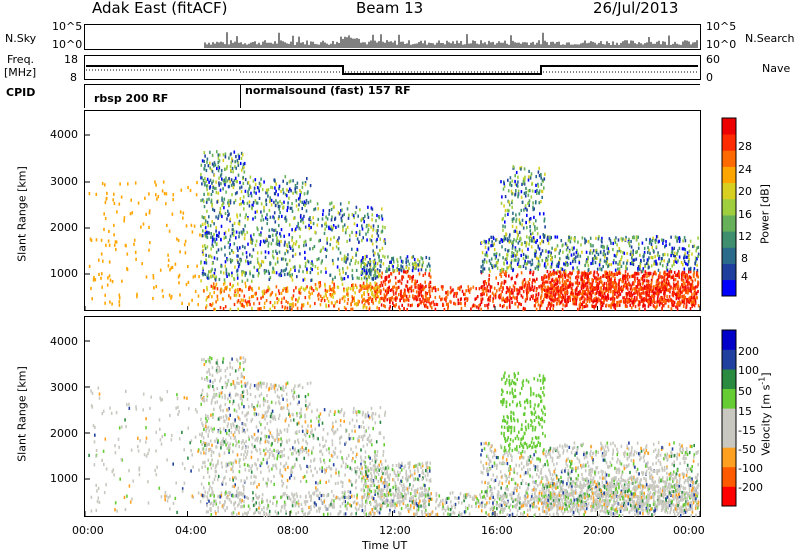 This screenshot has width=800, height=554. What do you see at coordinates (745, 191) in the screenshot?
I see `power-cbar-tick: 20` at bounding box center [745, 191].